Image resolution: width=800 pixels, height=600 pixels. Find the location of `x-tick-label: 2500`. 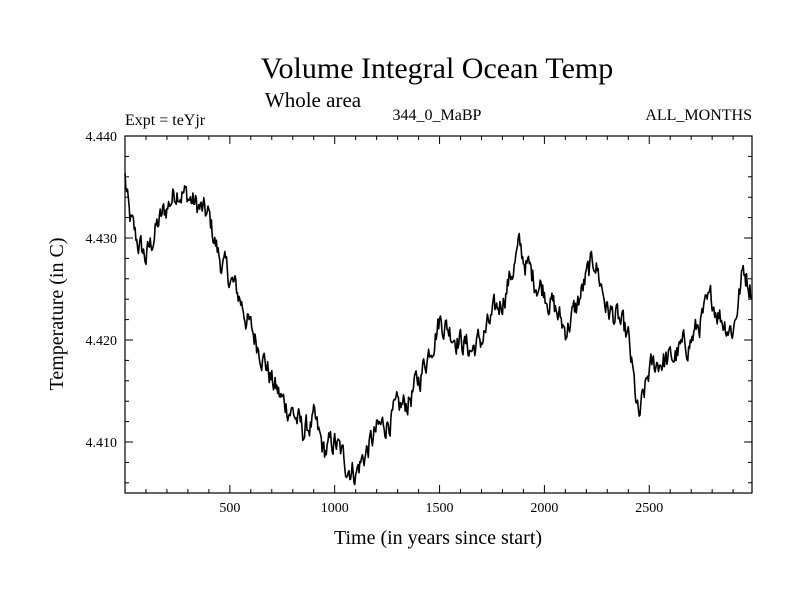

x-tick-label: 2500 is located at coordinates (649, 508).